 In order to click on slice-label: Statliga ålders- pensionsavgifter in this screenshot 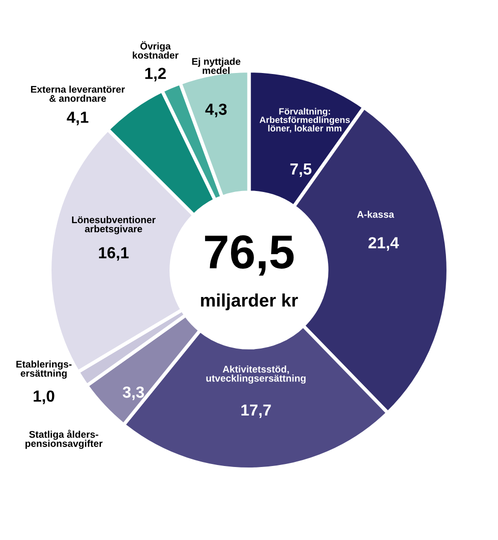, I will do `click(63, 439)`.